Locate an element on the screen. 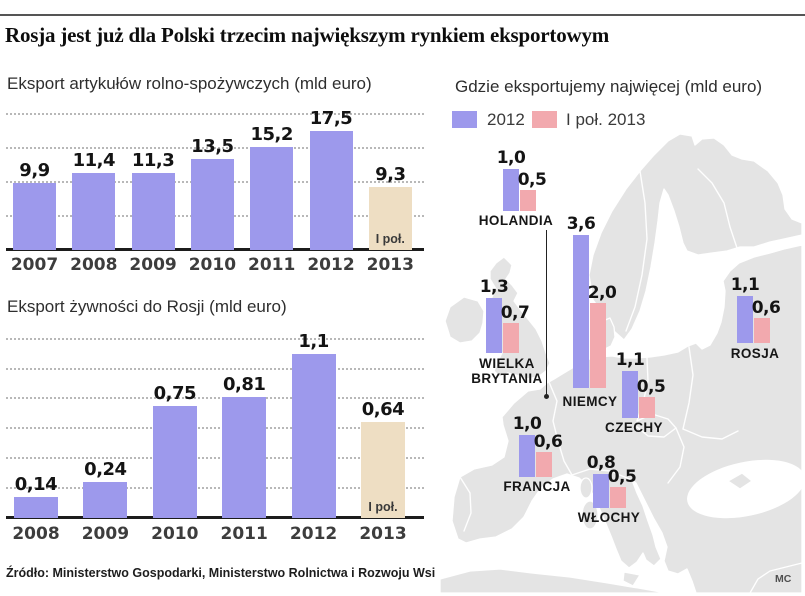  map-chart-title: Gdzie eksportujemy najwięcej (mld euro) is located at coordinates (609, 86).